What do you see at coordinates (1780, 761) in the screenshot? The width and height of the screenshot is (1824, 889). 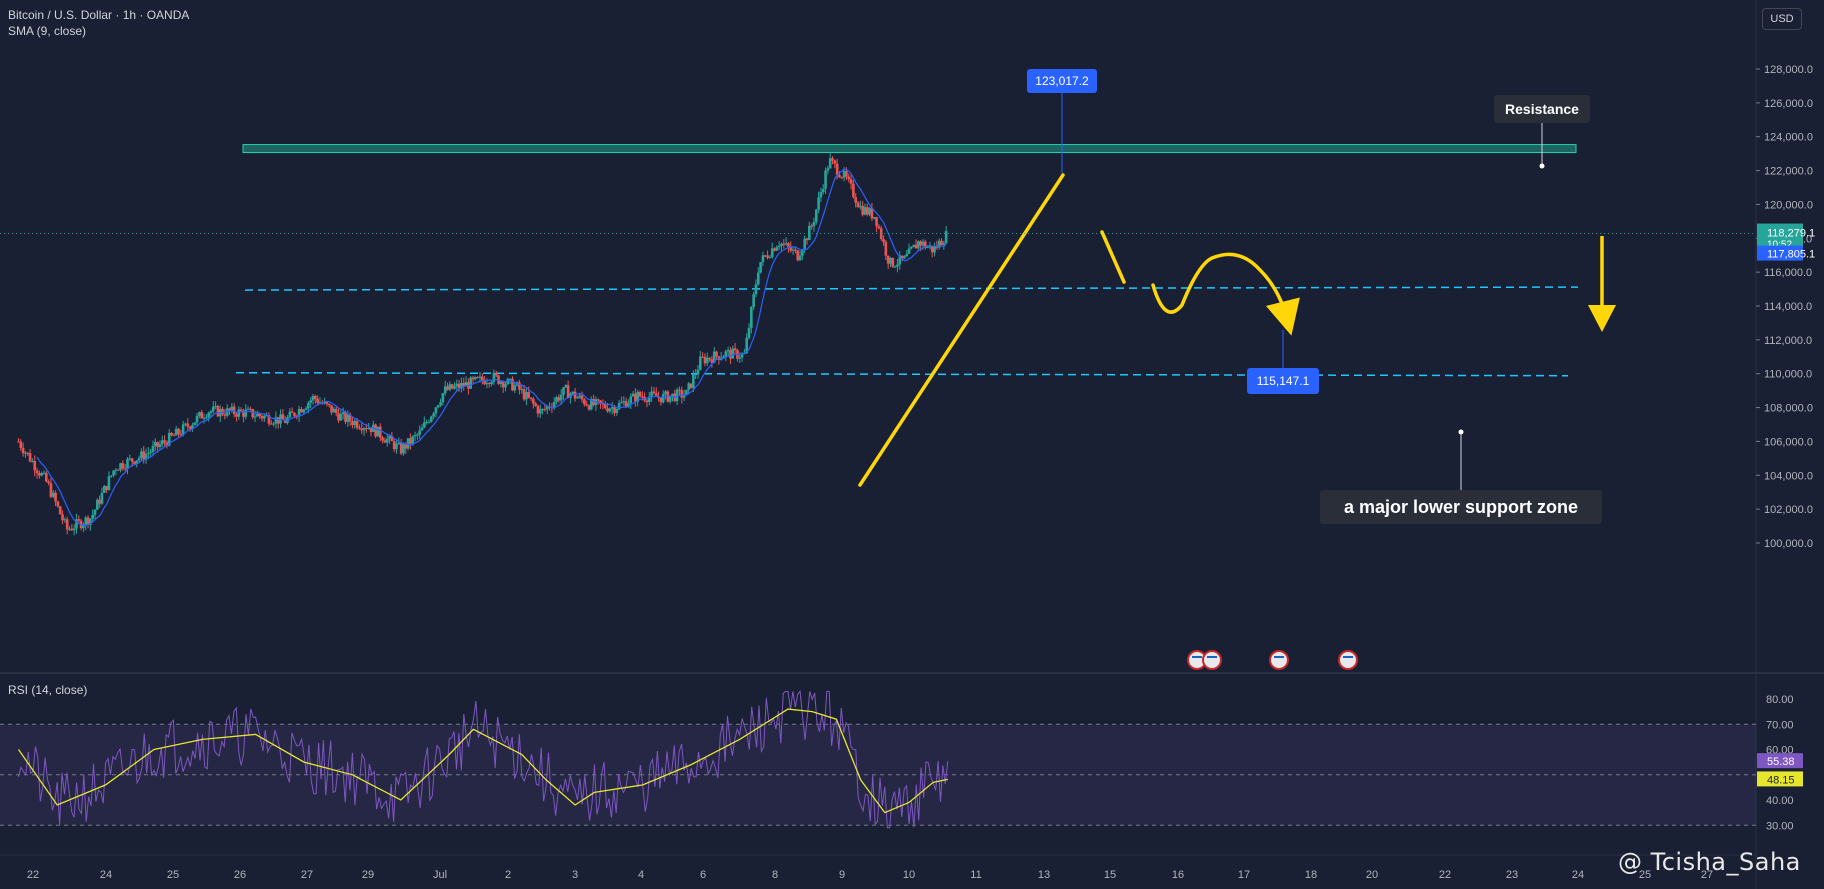 I see `rsi-value-box` at bounding box center [1780, 761].